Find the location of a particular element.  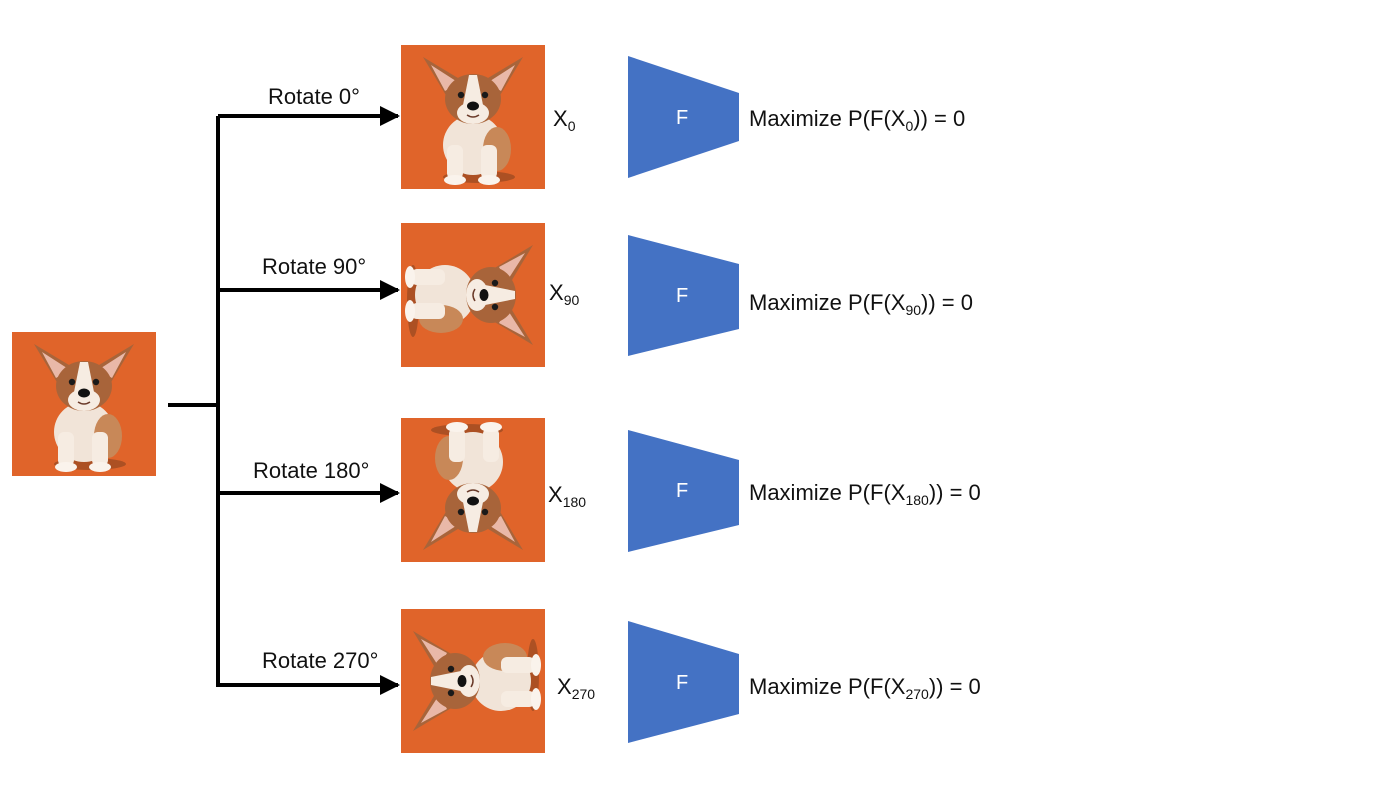

rotate-label-180: Rotate 180° is located at coordinates (311, 470).